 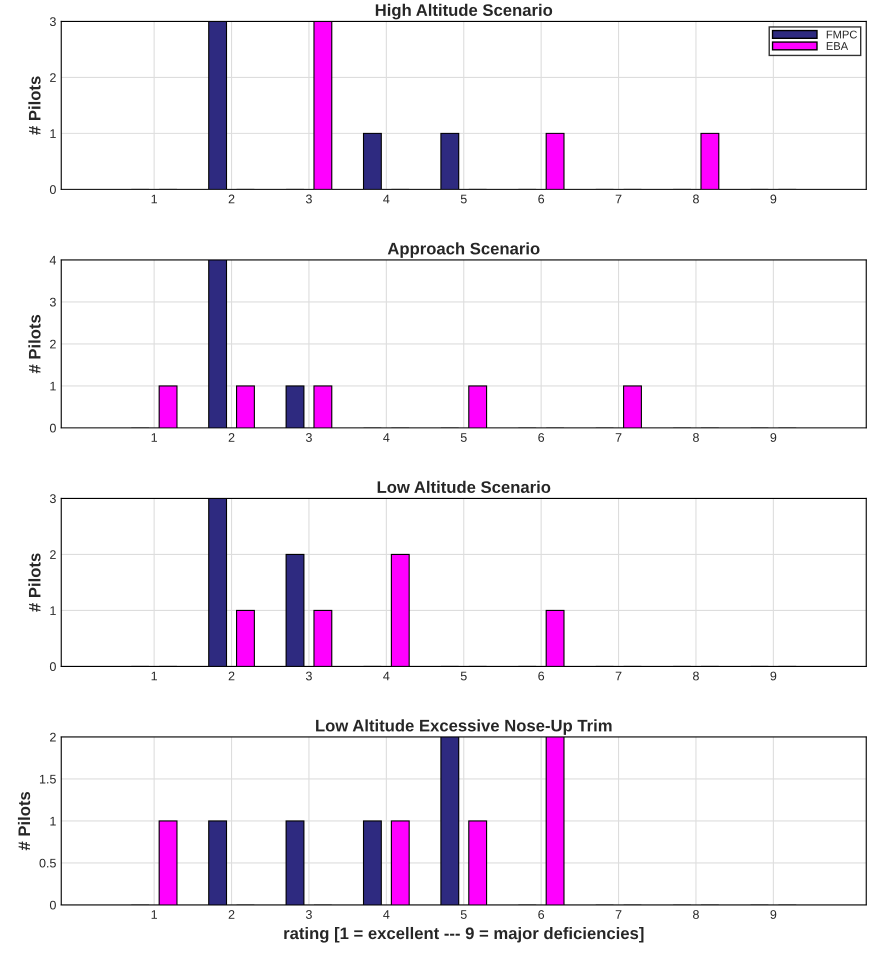 I want to click on y-tick-label: 4, so click(x=53, y=260).